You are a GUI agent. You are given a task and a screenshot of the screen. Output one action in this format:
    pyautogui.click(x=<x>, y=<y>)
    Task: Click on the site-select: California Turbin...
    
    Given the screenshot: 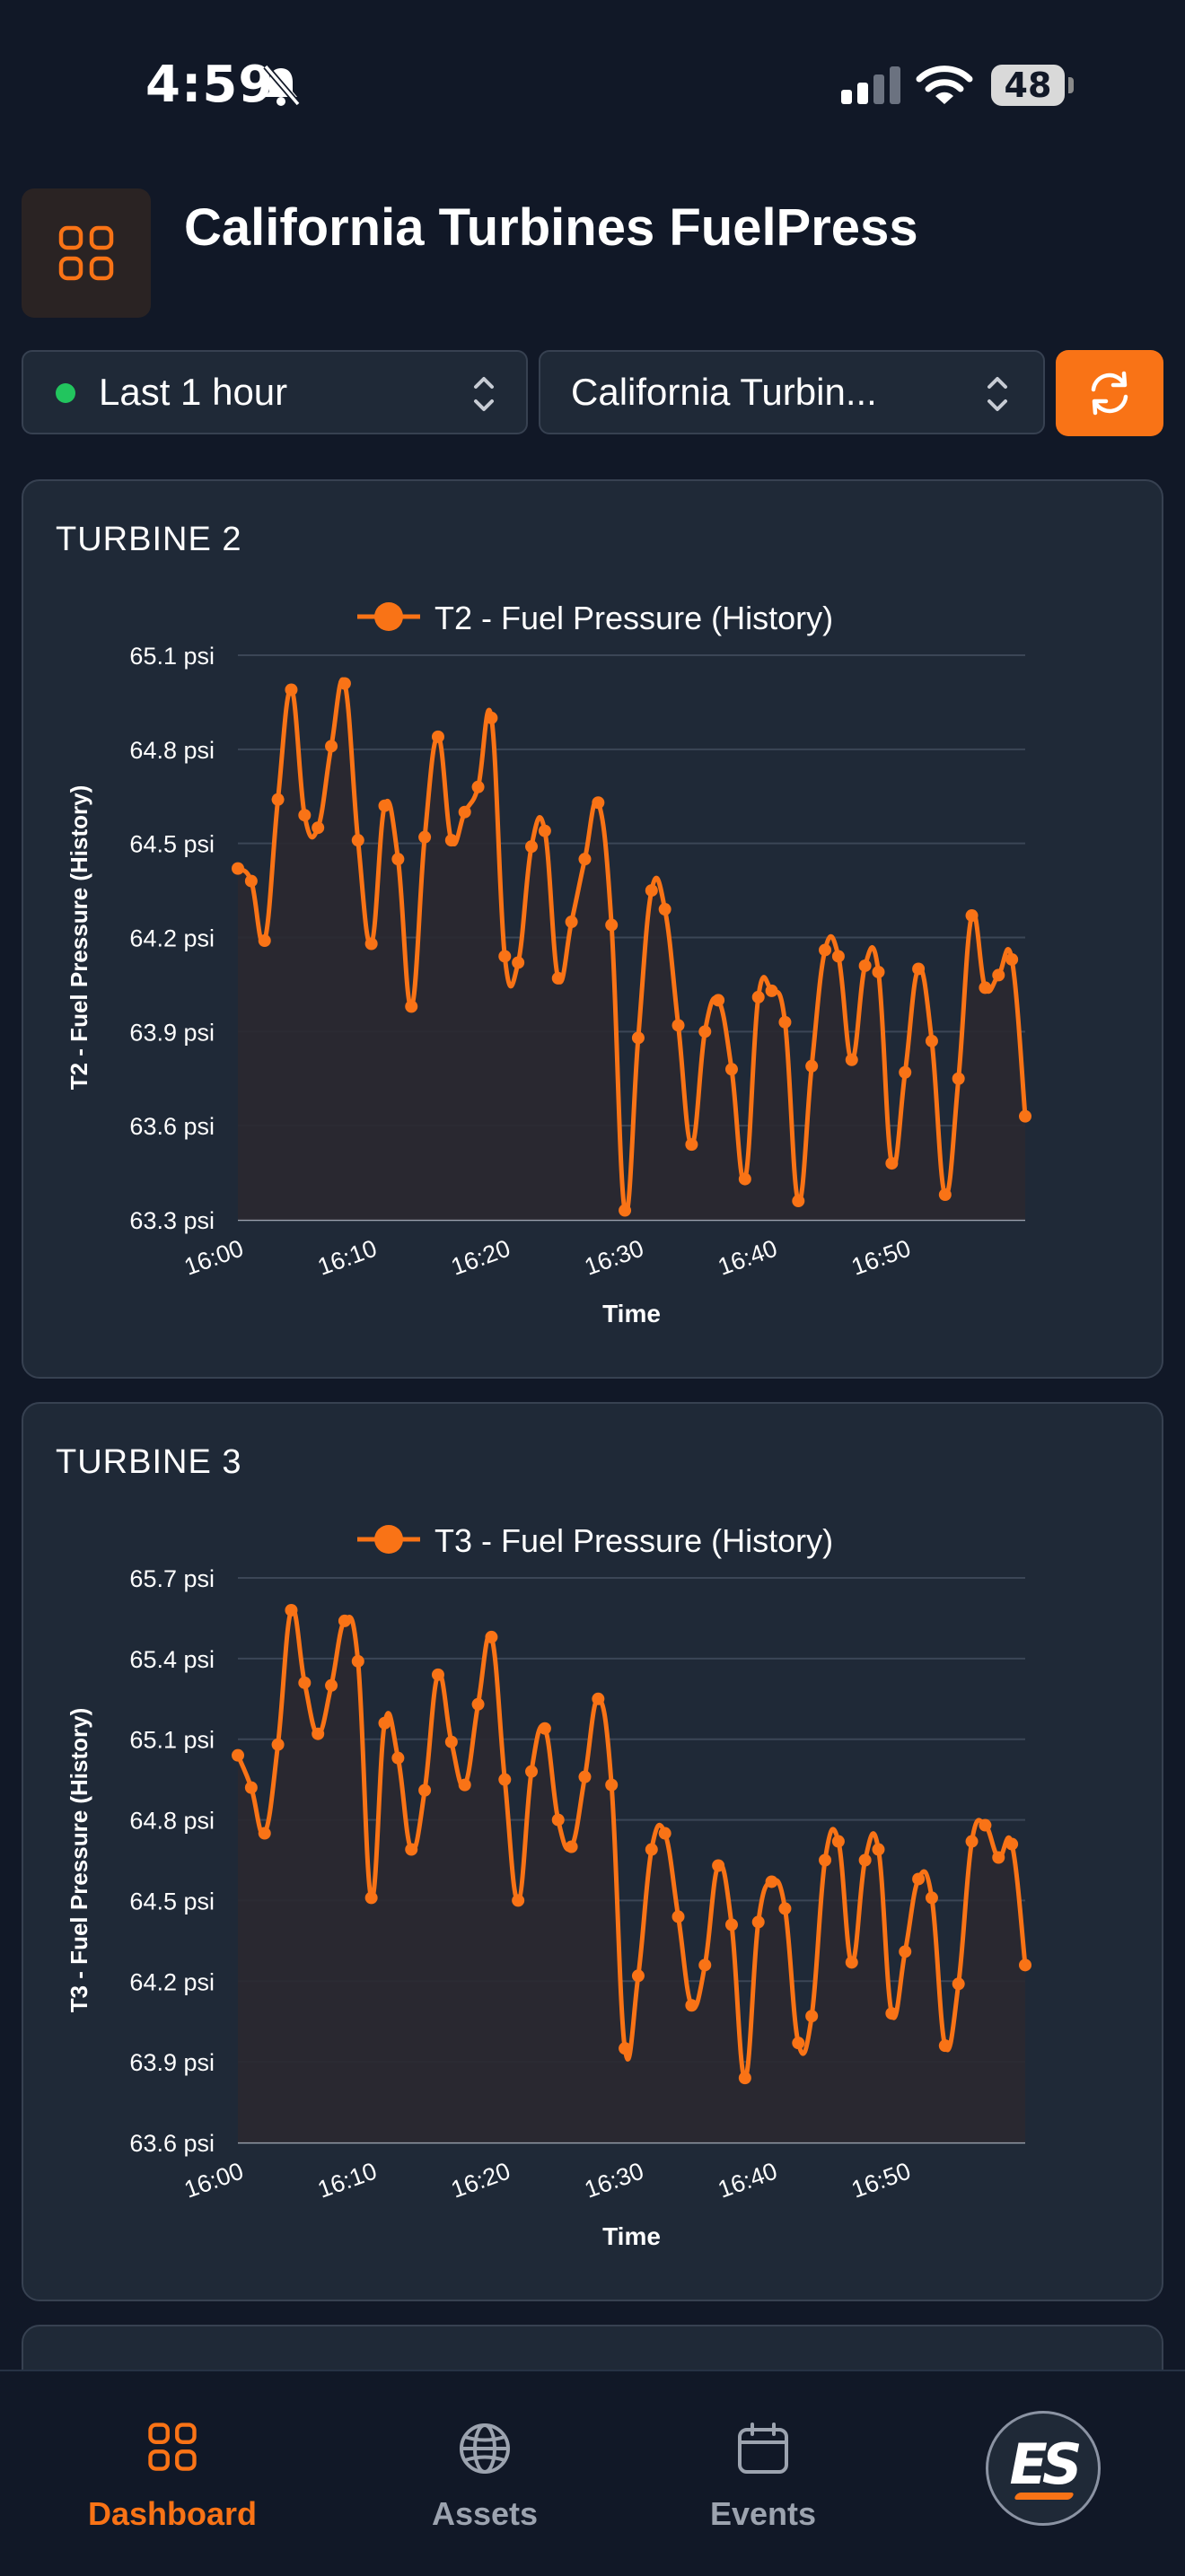 What is the action you would take?
    pyautogui.click(x=792, y=392)
    